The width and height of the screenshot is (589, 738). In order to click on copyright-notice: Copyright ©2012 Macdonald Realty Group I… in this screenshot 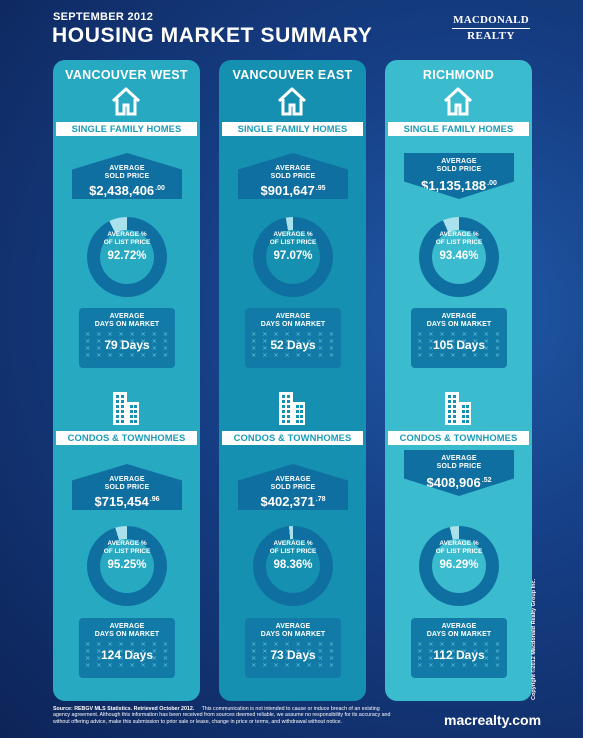, I will do `click(534, 639)`.